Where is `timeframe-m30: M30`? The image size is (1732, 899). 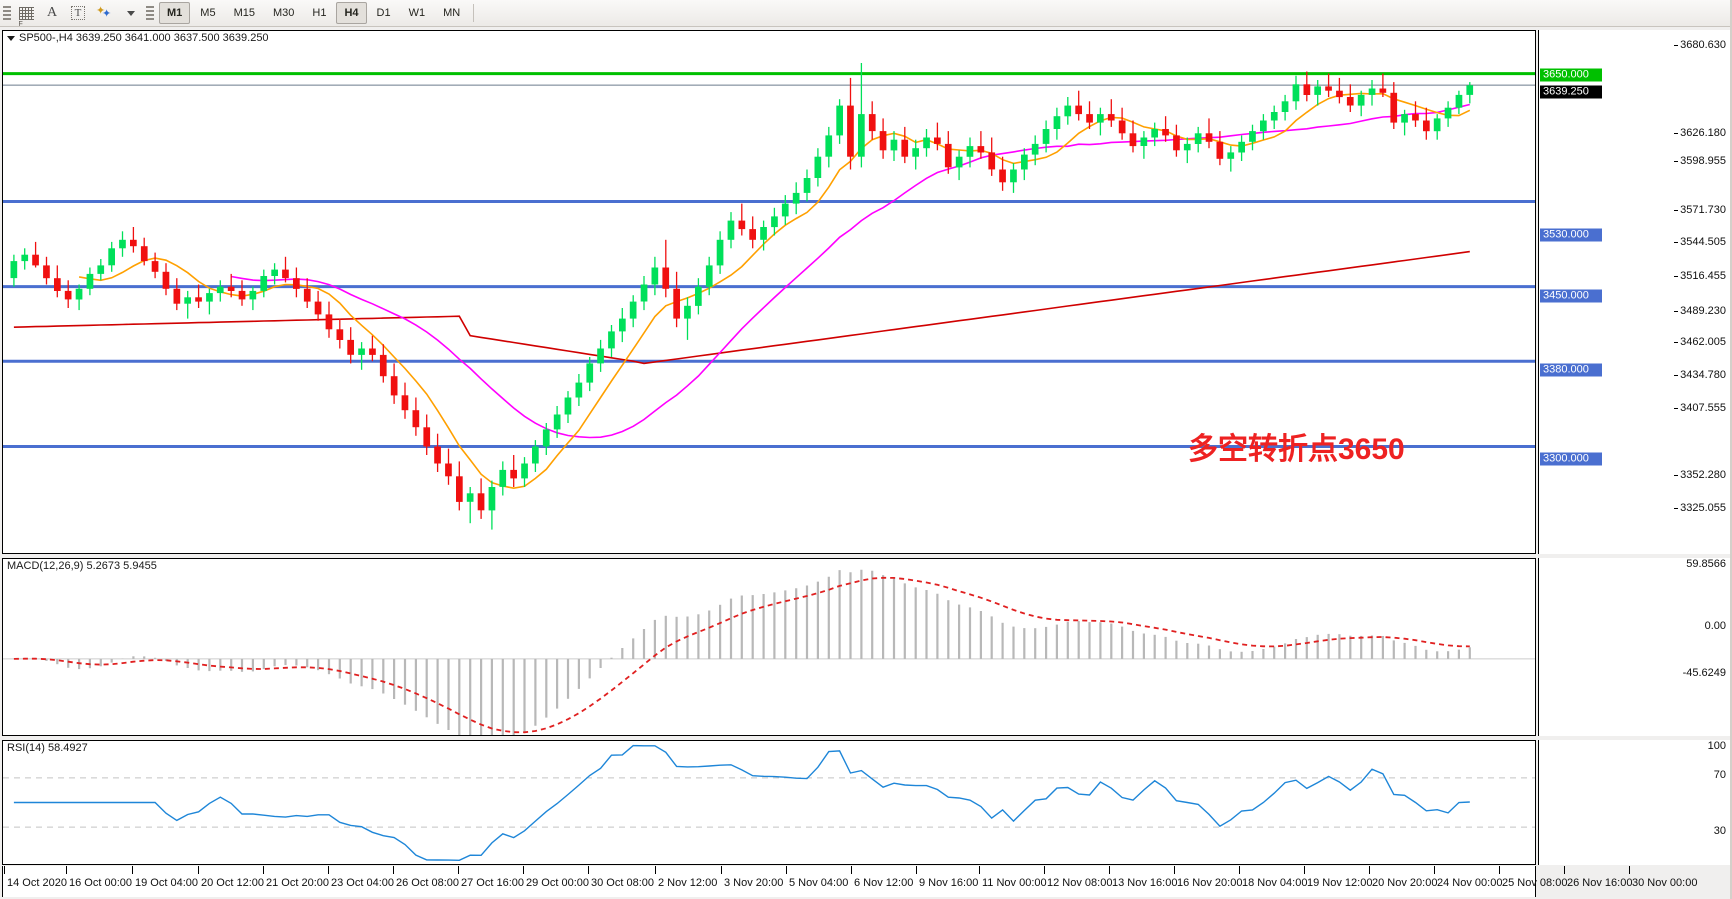 timeframe-m30: M30 is located at coordinates (283, 13).